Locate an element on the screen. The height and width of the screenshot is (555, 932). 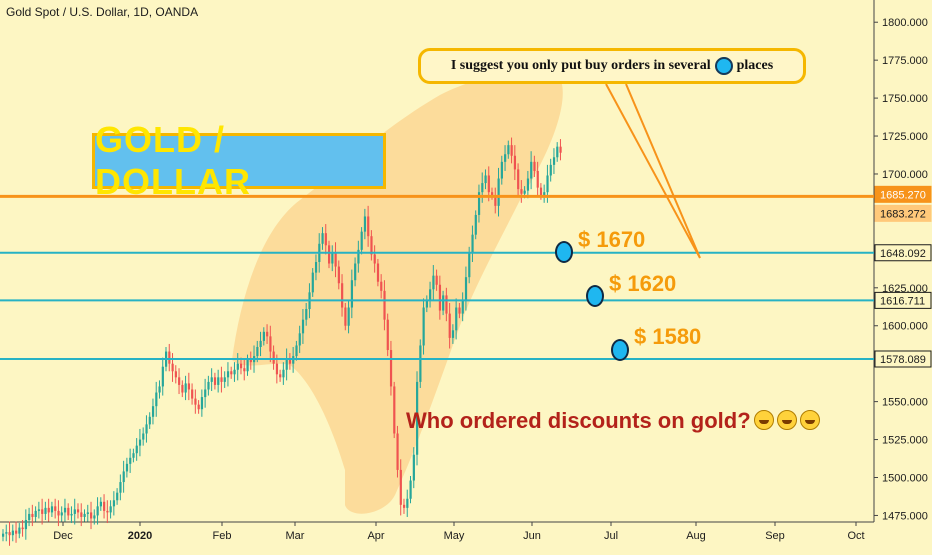
y-tick-label: 1725.000 is located at coordinates (905, 137).